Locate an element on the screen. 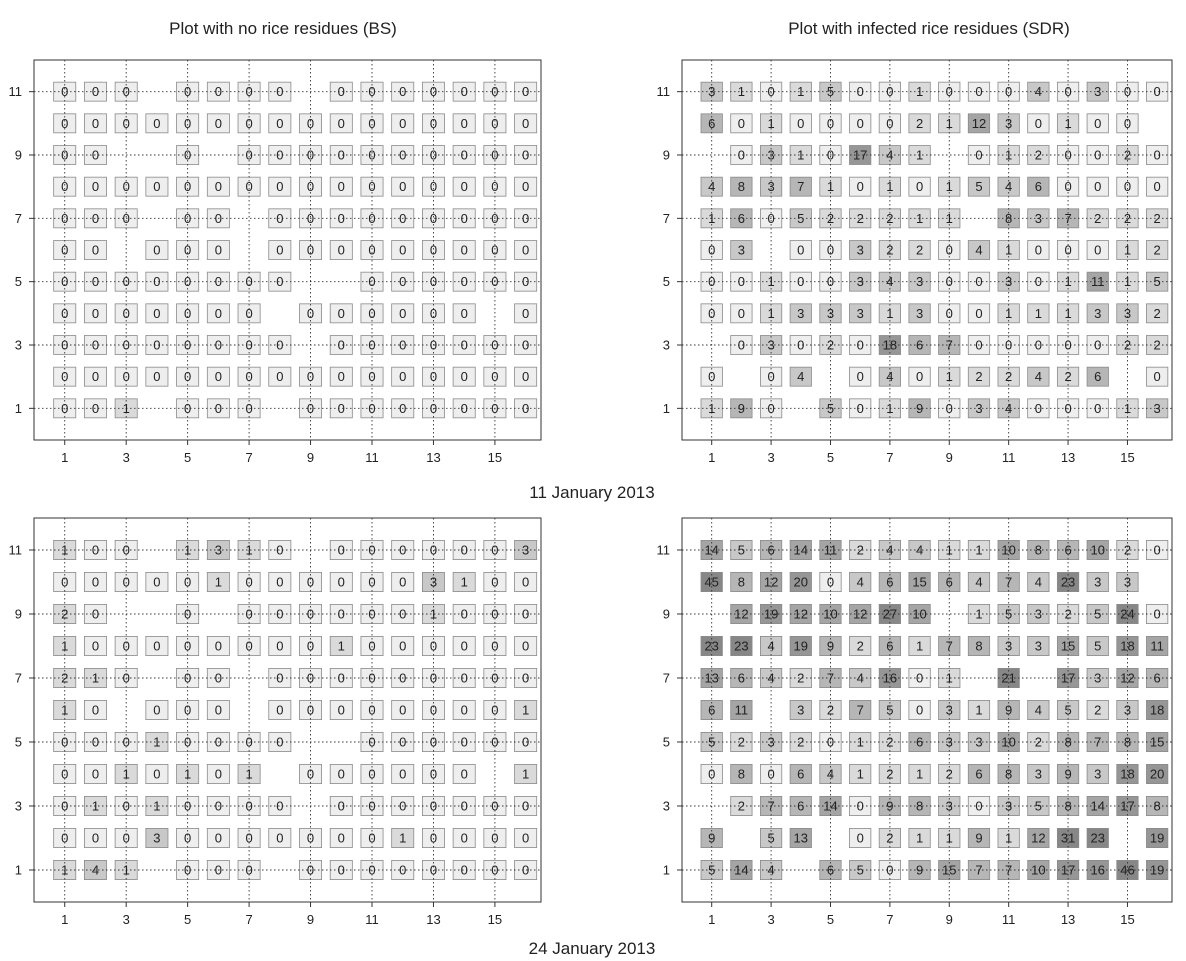 This screenshot has height=961, width=1186. cell-value: 10 is located at coordinates (1038, 870).